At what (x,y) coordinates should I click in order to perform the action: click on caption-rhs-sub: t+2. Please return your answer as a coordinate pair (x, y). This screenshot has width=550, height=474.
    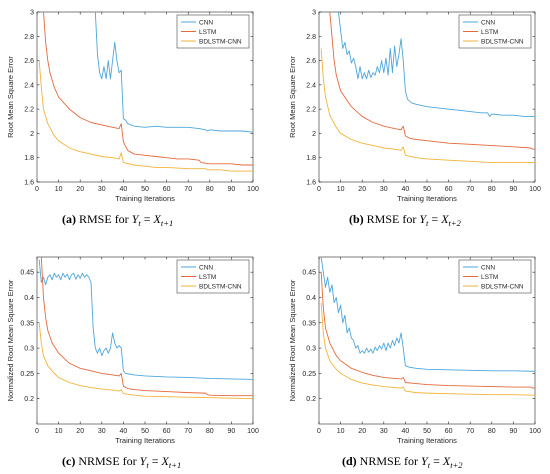
    Looking at the image, I should click on (454, 223).